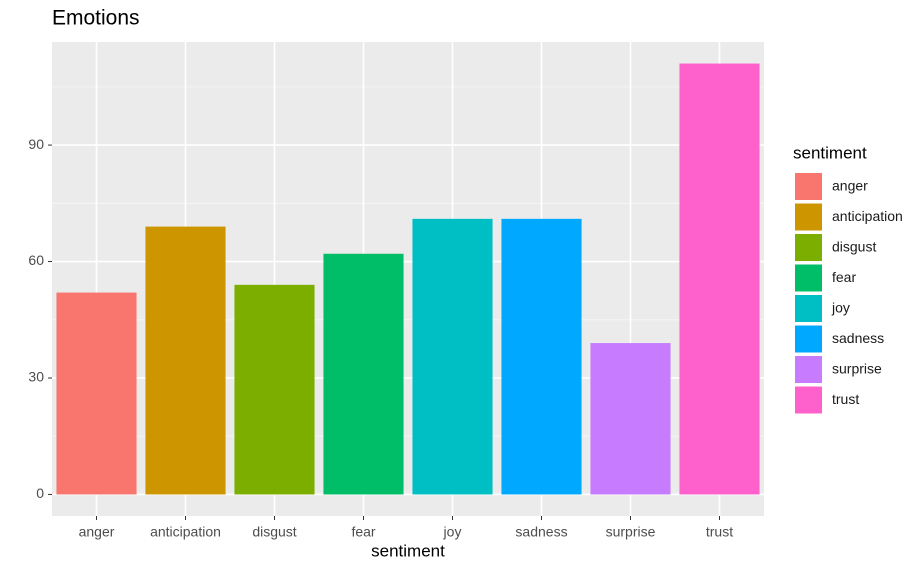 Image resolution: width=924 pixels, height=574 pixels. I want to click on y-tick-label: 60, so click(36, 260).